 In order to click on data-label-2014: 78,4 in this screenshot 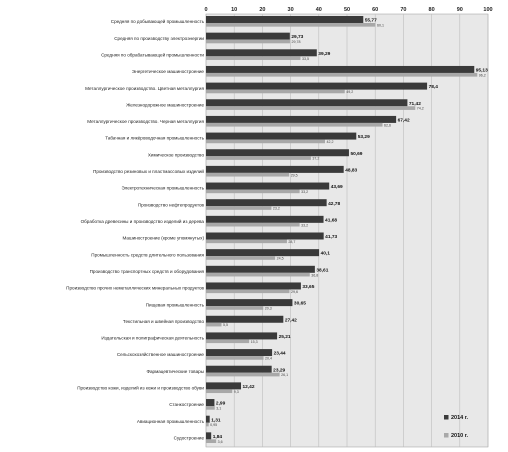, I will do `click(434, 87)`.